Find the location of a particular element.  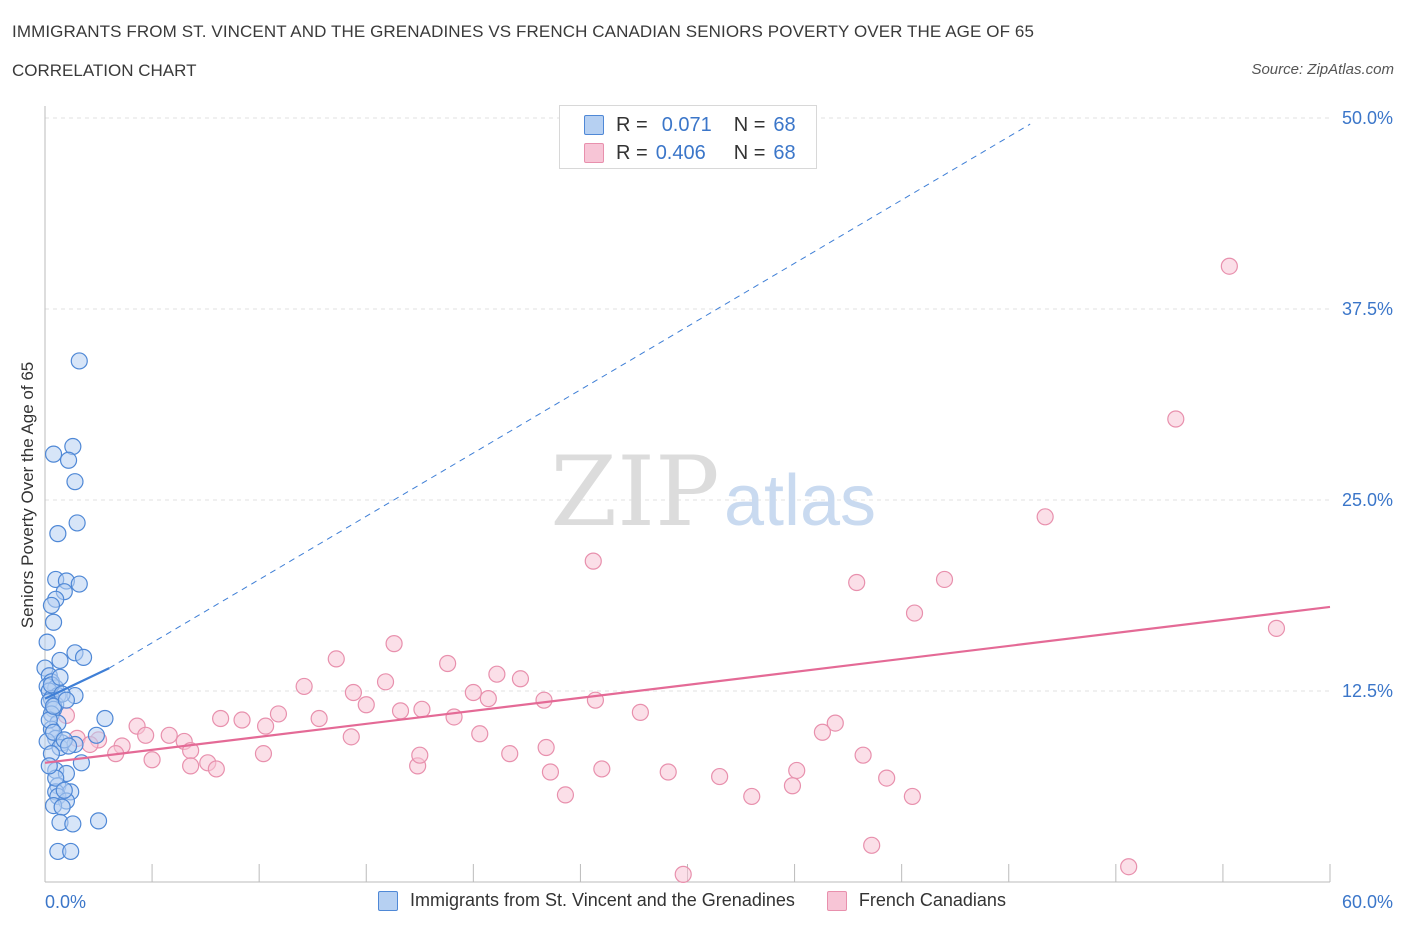

watermark: ZIP atlas is located at coordinates (713, 492).